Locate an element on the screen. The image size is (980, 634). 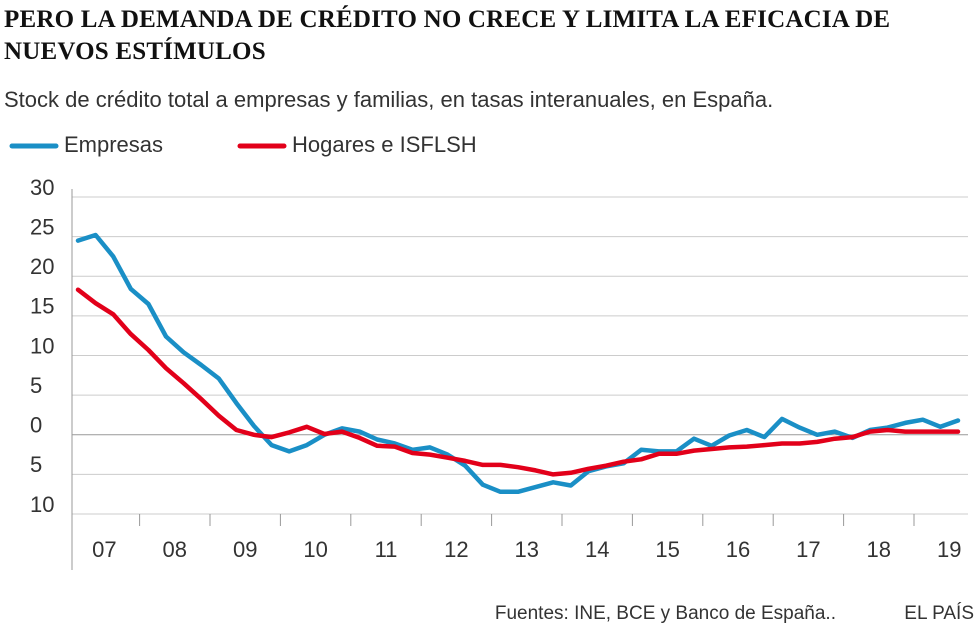
x-tick-label: 13 is located at coordinates (527, 549).